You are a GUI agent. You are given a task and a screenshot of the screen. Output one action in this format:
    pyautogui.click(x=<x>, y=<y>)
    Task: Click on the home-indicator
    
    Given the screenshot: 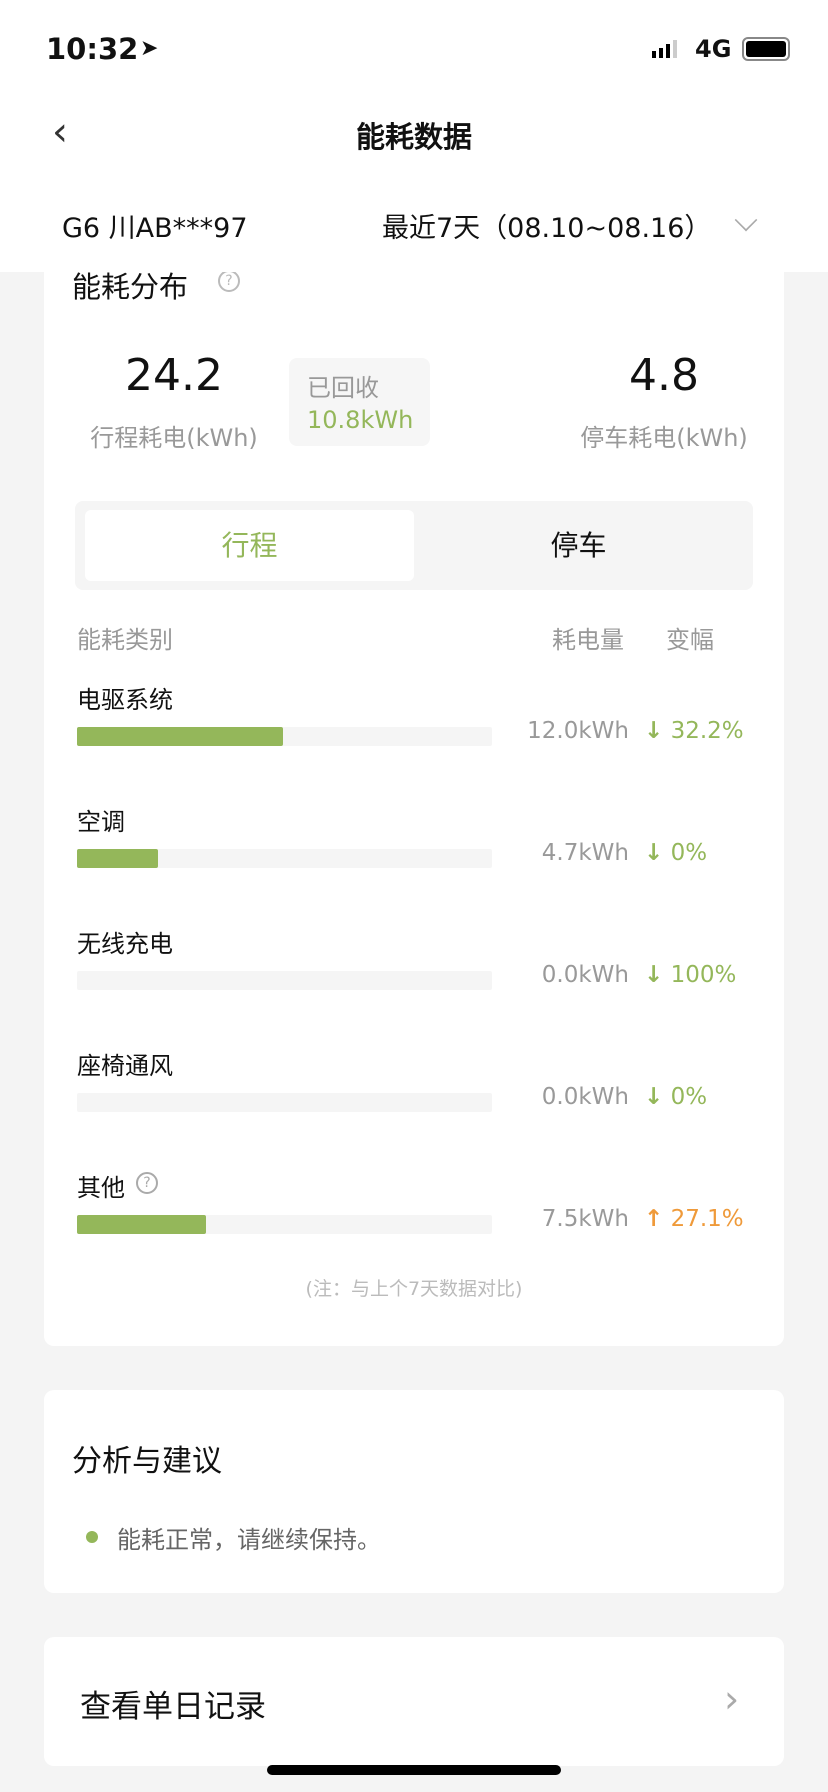 What is the action you would take?
    pyautogui.click(x=414, y=1770)
    